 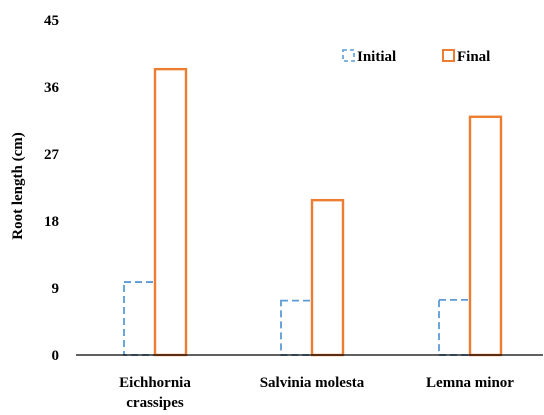 What do you see at coordinates (155, 403) in the screenshot?
I see `x-category-label: crassipes` at bounding box center [155, 403].